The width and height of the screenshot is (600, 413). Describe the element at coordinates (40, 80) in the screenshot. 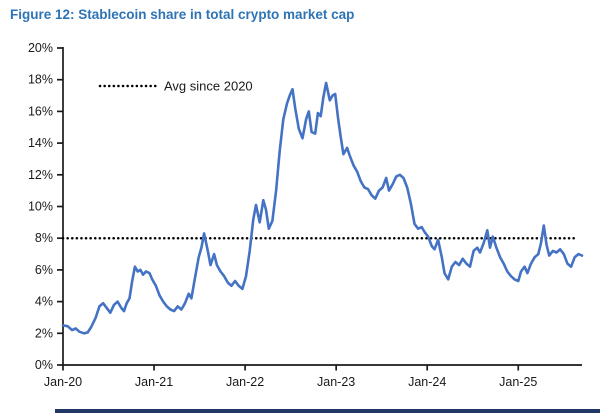

I see `y-axis-tick-label: 18%` at that location.